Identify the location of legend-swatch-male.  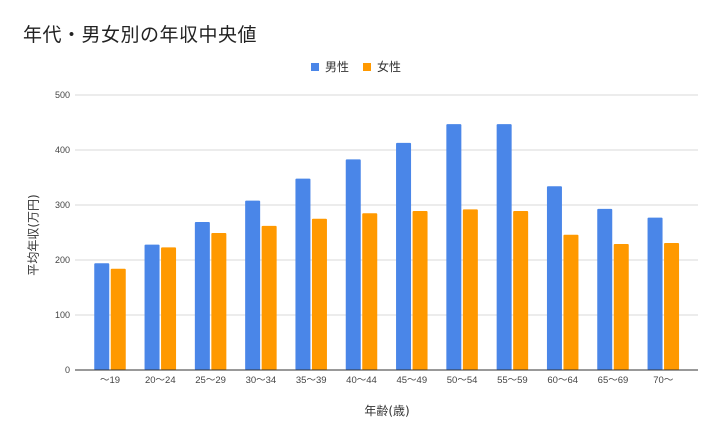
(315, 66).